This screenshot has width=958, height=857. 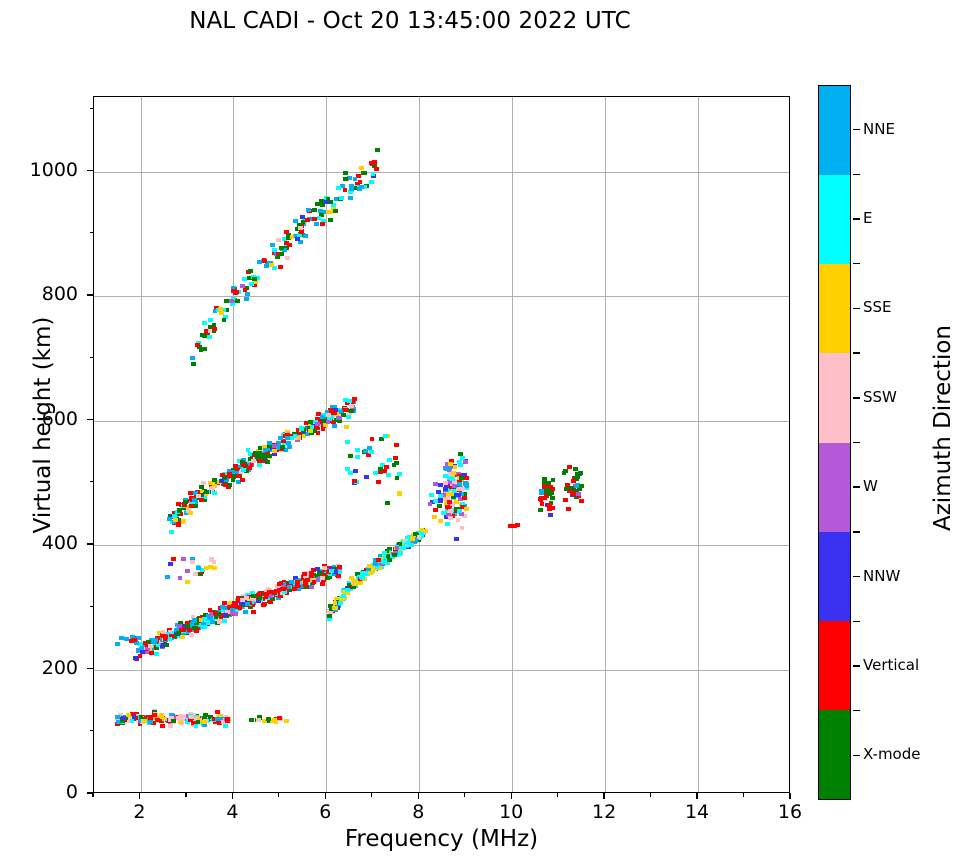 What do you see at coordinates (834, 309) in the screenshot?
I see `colorbar-segment-sse` at bounding box center [834, 309].